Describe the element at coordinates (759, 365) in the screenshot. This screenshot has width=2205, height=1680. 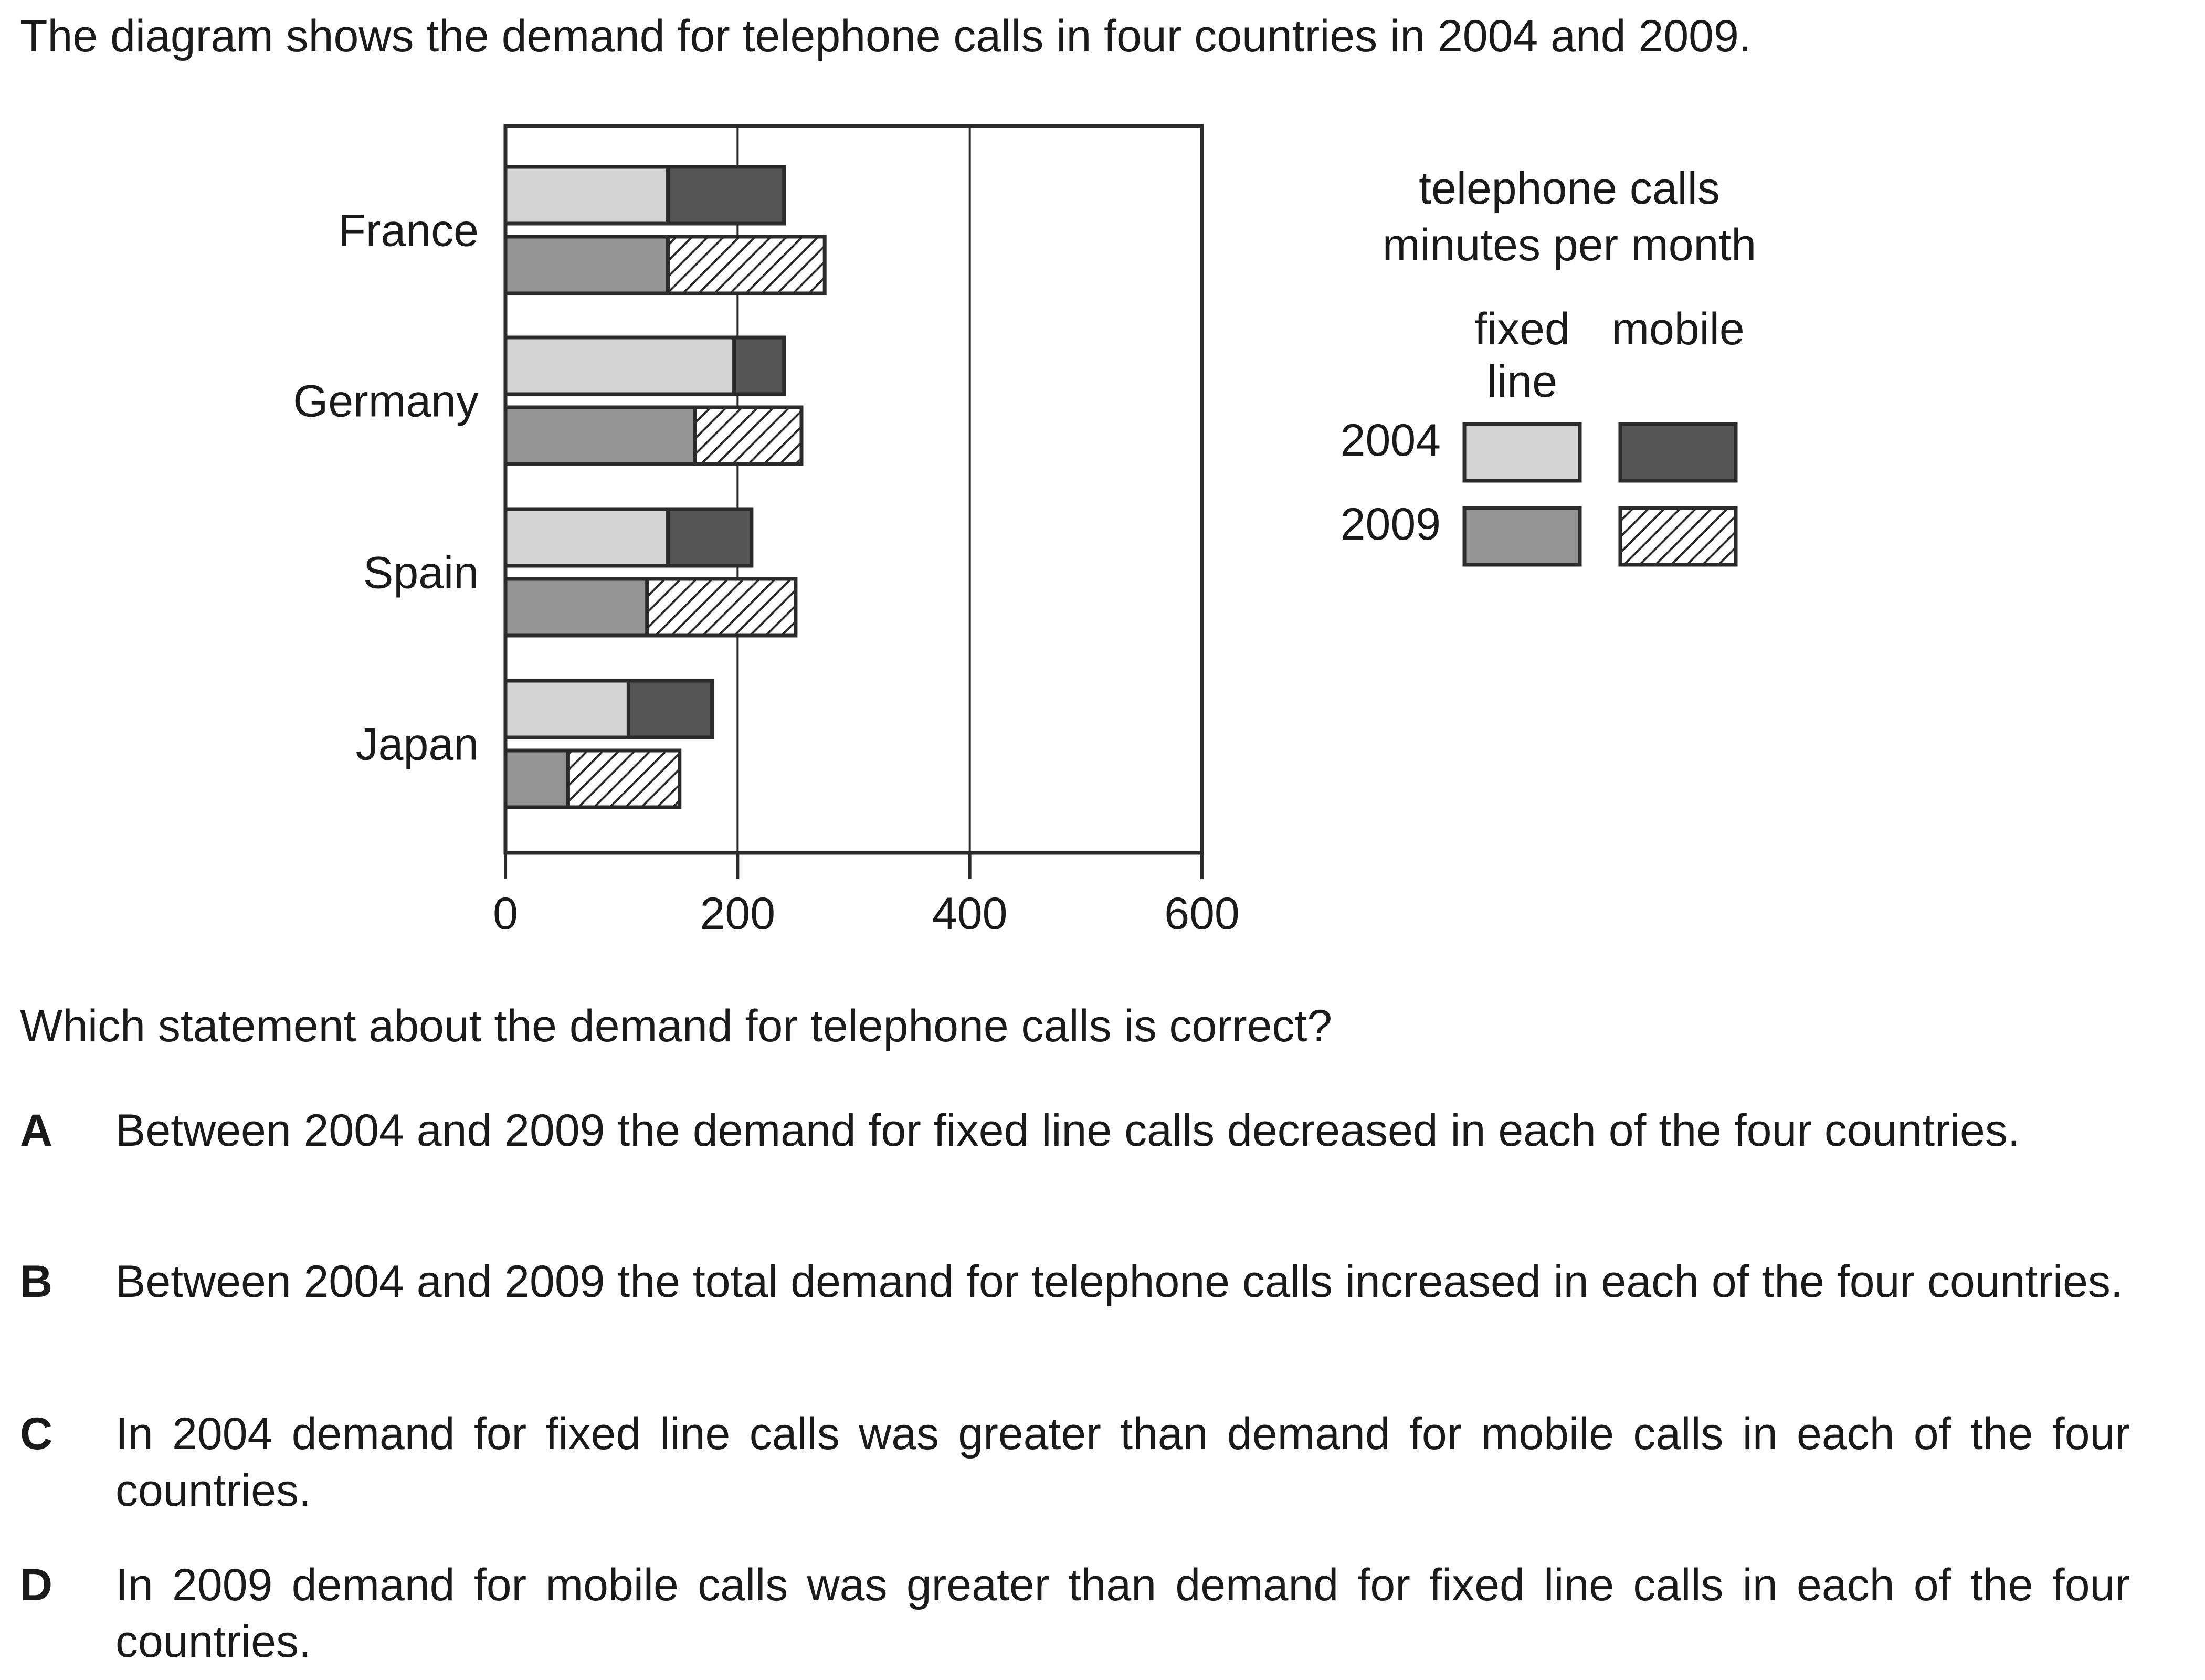
I see `bar-germany-2004-mobile` at that location.